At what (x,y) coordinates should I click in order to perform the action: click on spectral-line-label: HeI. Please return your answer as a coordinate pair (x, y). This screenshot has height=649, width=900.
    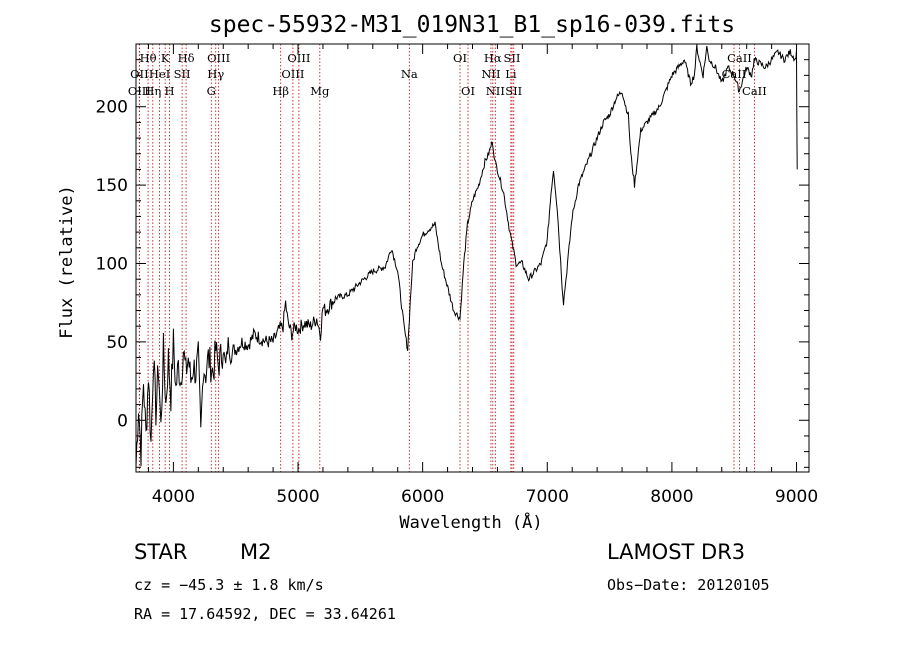
    Looking at the image, I should click on (159, 74).